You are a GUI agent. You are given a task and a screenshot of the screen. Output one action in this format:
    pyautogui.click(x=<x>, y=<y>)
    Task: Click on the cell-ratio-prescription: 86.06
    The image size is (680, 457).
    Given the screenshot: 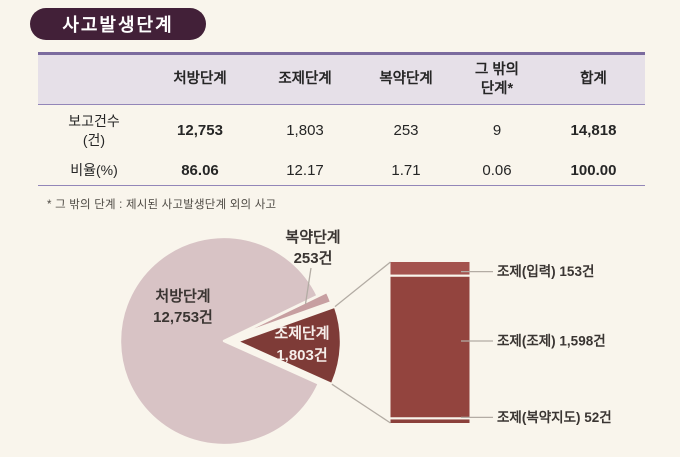 What is the action you would take?
    pyautogui.click(x=200, y=171)
    